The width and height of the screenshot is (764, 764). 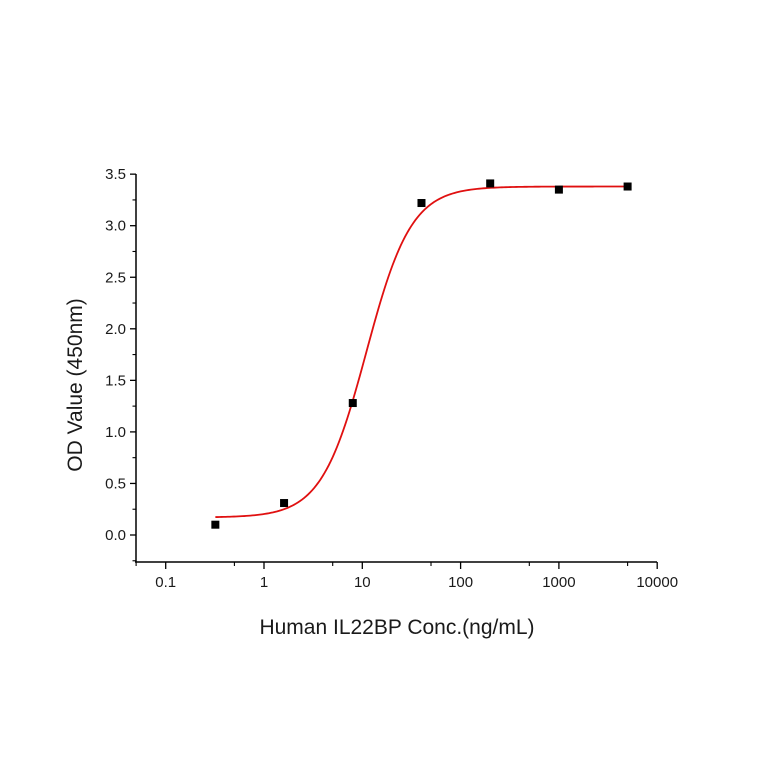 What do you see at coordinates (121, 364) in the screenshot?
I see `y-axis: 0.0 0.5 1.0 1.5 2.0 2.5 3.0 3.5` at bounding box center [121, 364].